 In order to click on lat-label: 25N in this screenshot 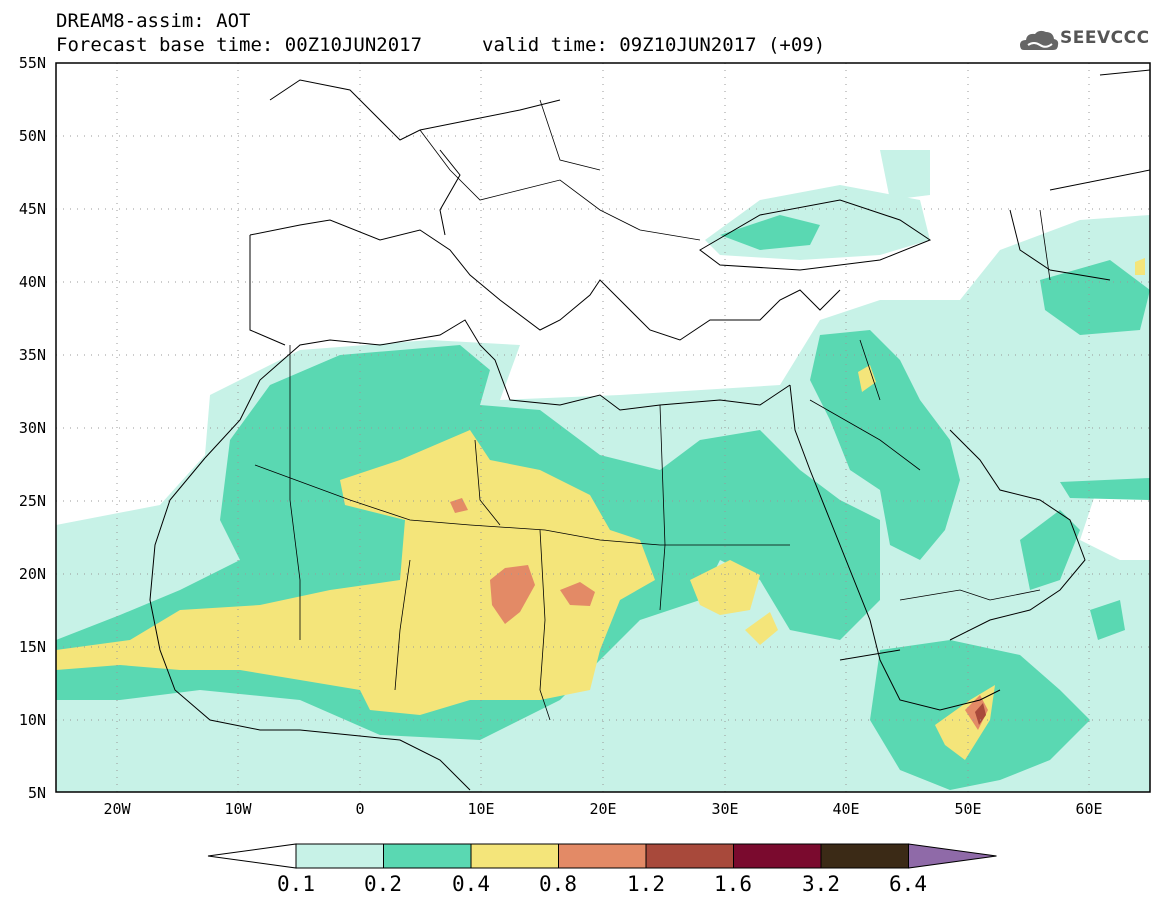, I will do `click(32, 501)`.